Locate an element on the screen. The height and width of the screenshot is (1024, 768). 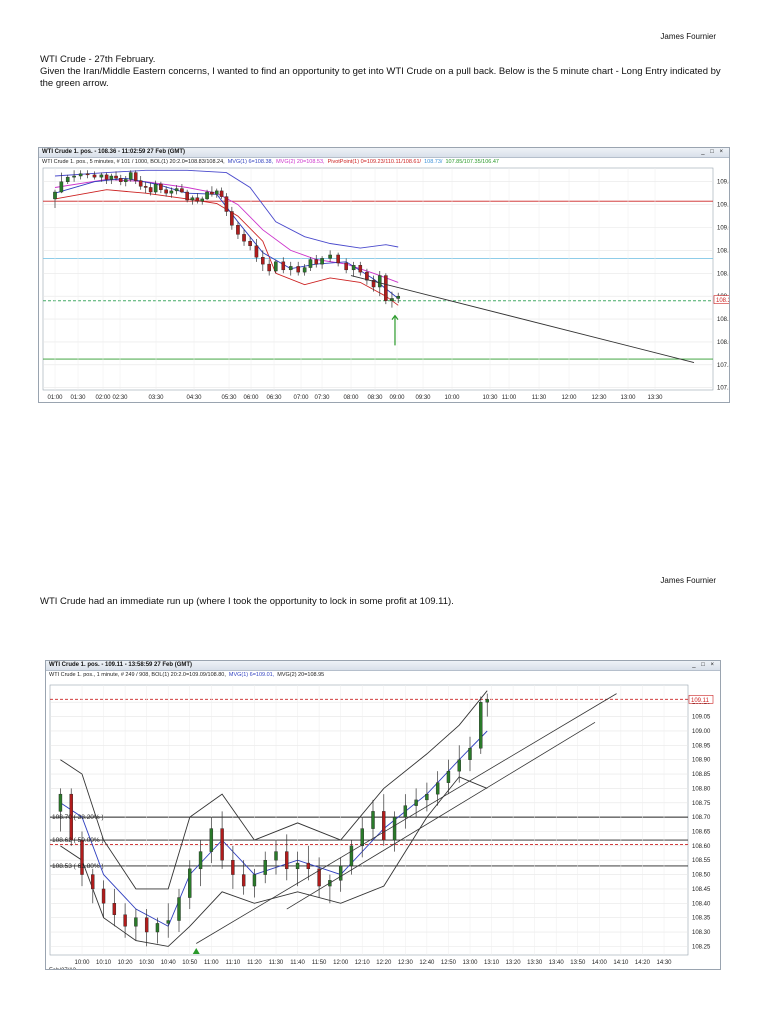
y-tick-label: 109.00 is located at coordinates (723, 229).